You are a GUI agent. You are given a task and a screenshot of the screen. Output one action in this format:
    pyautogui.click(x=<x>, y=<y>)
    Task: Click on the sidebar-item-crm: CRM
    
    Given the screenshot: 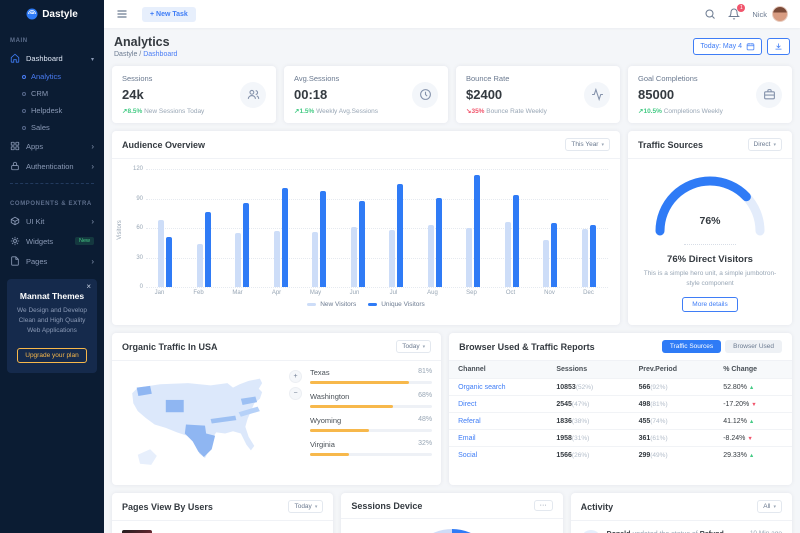 What is the action you would take?
    pyautogui.click(x=52, y=93)
    